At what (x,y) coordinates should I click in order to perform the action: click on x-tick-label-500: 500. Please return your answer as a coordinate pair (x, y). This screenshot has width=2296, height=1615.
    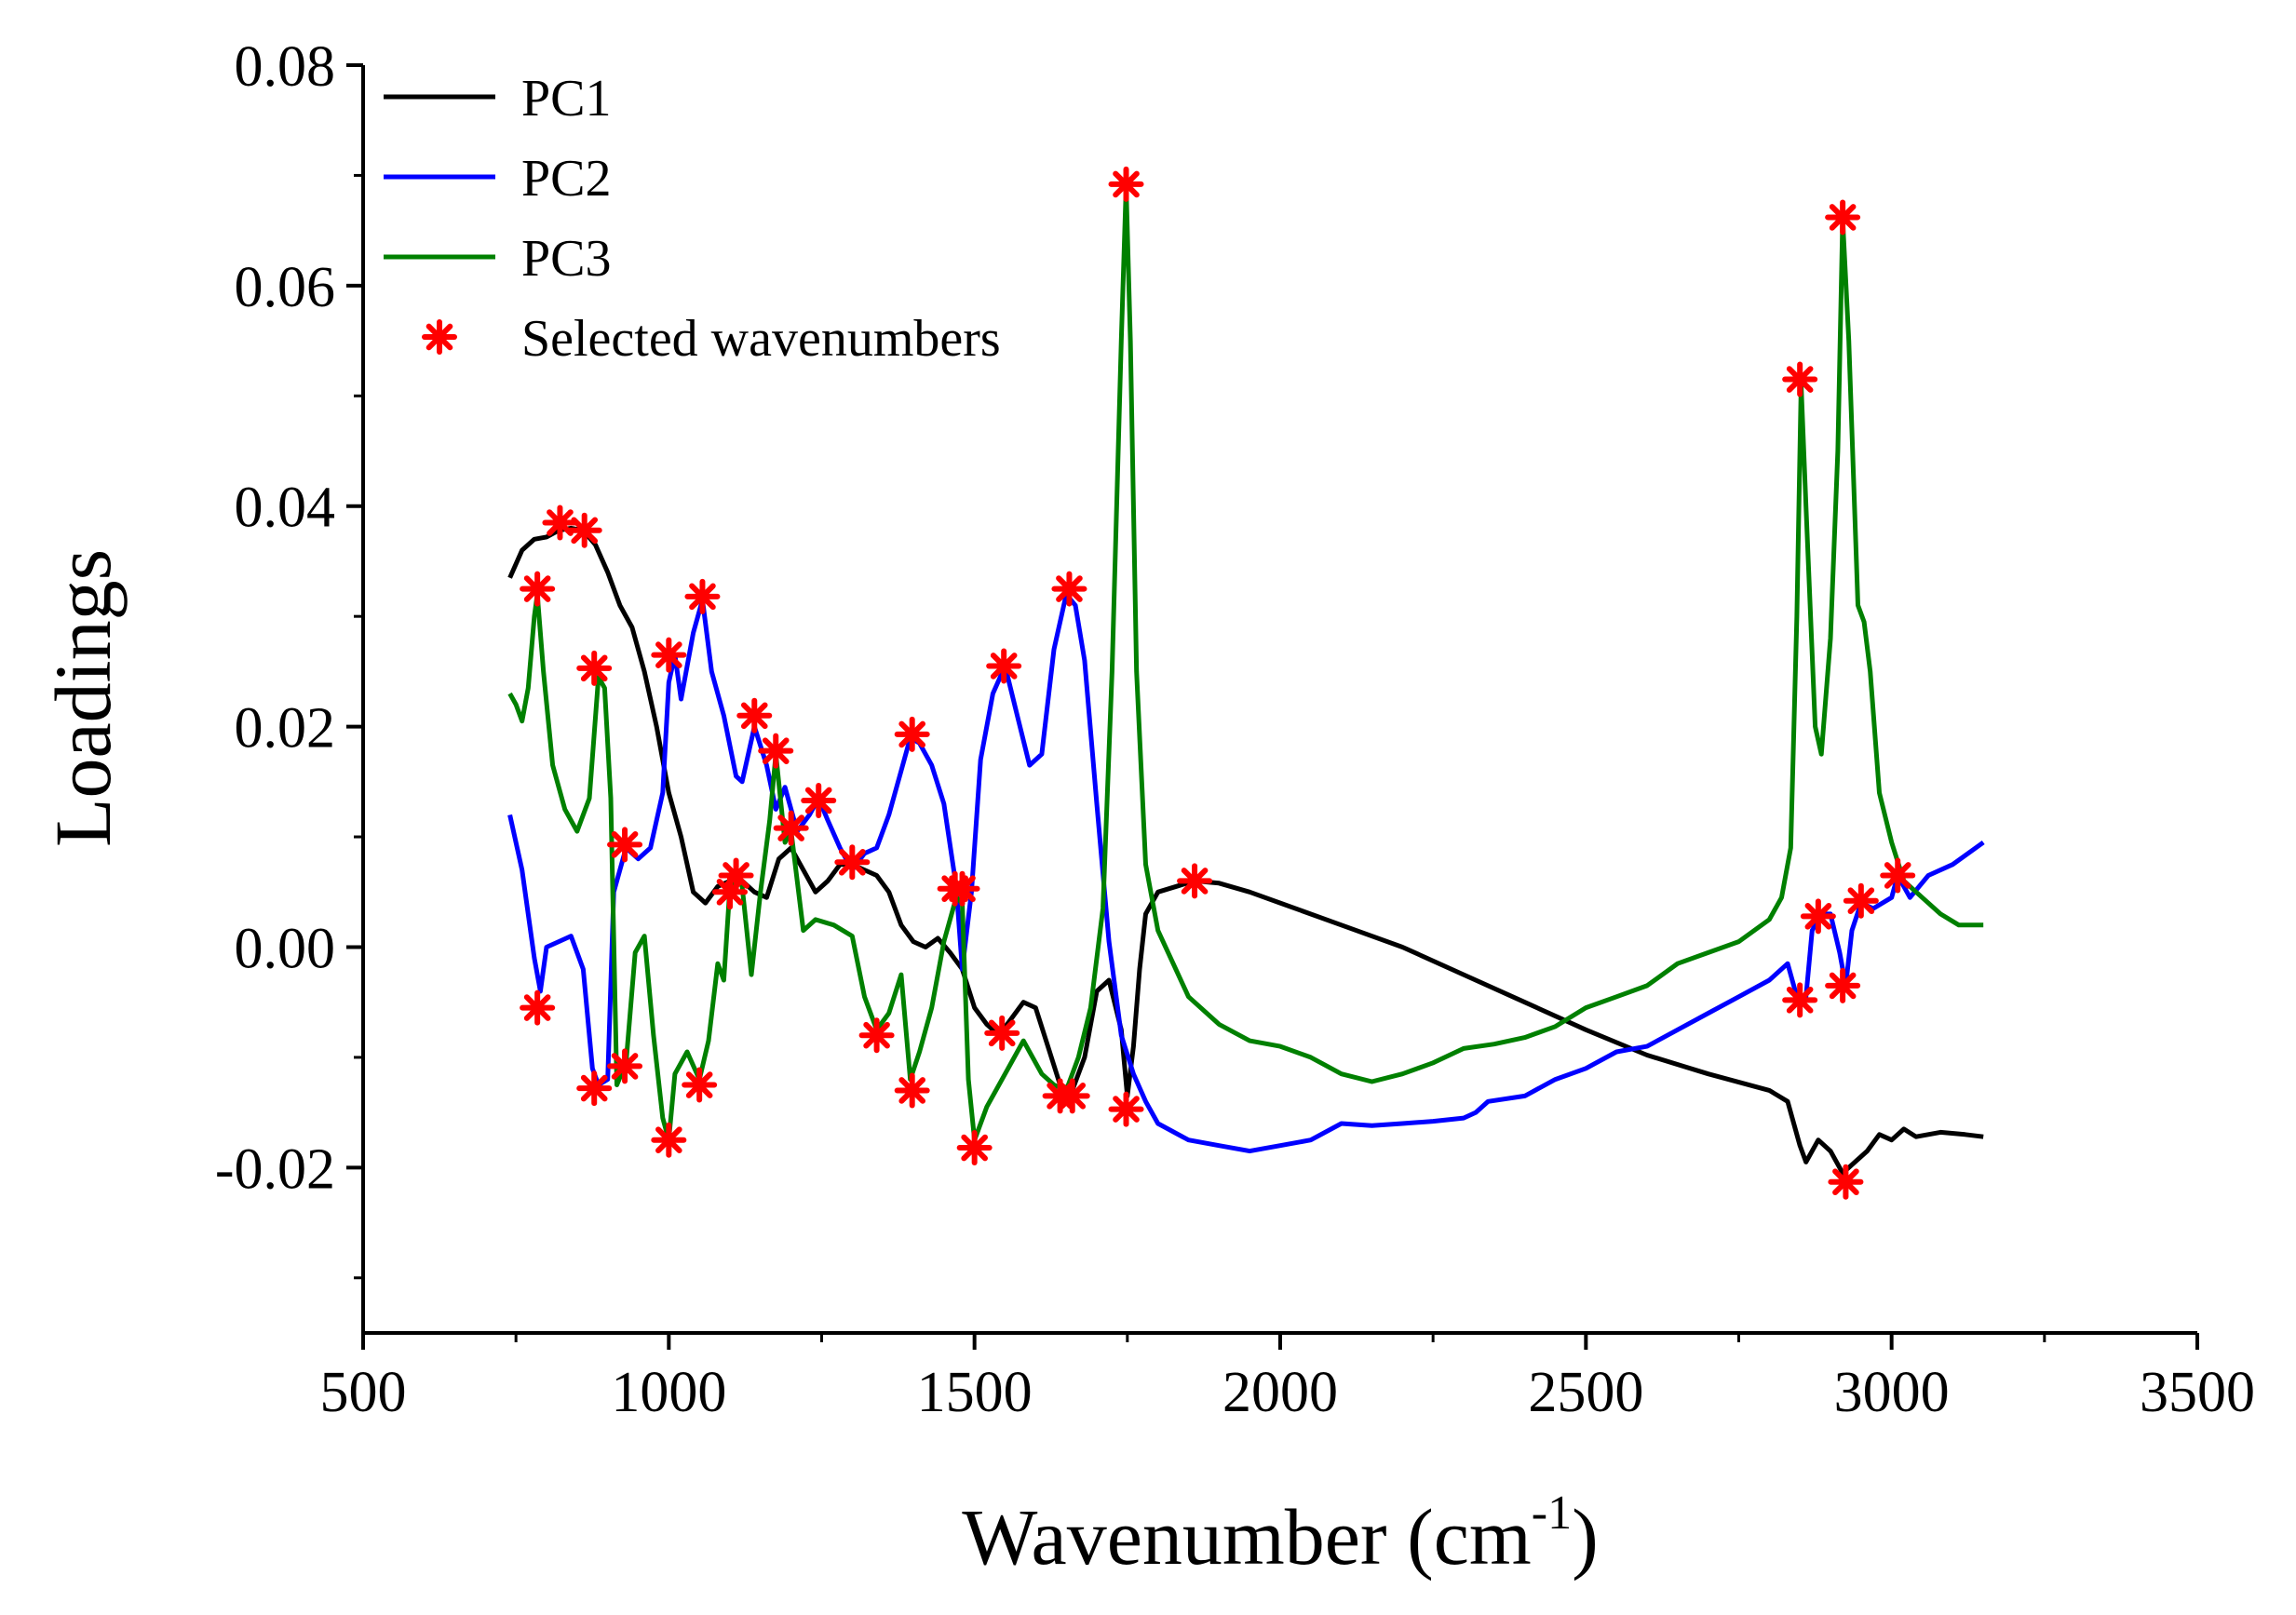
    Looking at the image, I should click on (363, 1392).